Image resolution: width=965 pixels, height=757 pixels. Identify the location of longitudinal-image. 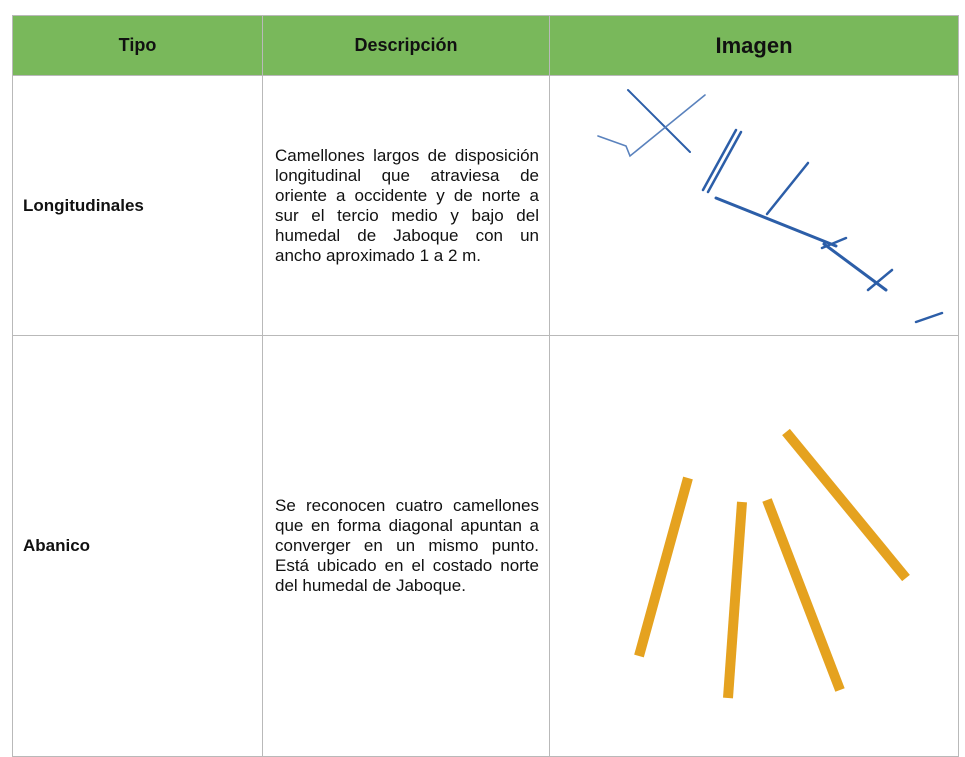
(770, 206).